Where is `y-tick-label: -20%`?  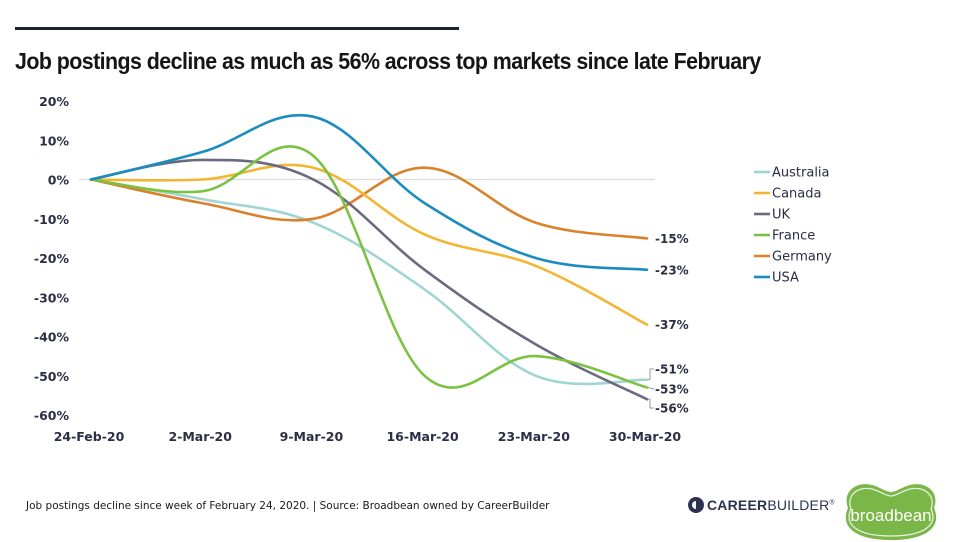 y-tick-label: -20% is located at coordinates (52, 258).